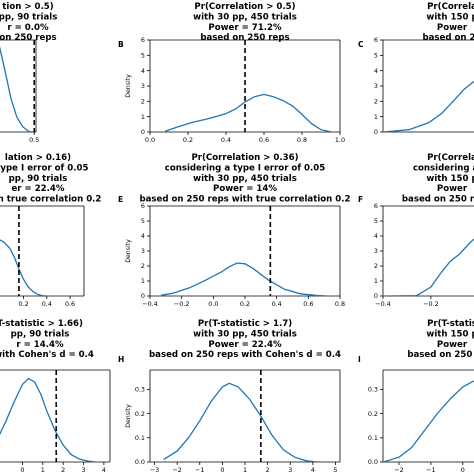 The width and height of the screenshot is (474, 474). What do you see at coordinates (450, 7) in the screenshot?
I see `panel-c-title-line: Pr(Correla` at bounding box center [450, 7].